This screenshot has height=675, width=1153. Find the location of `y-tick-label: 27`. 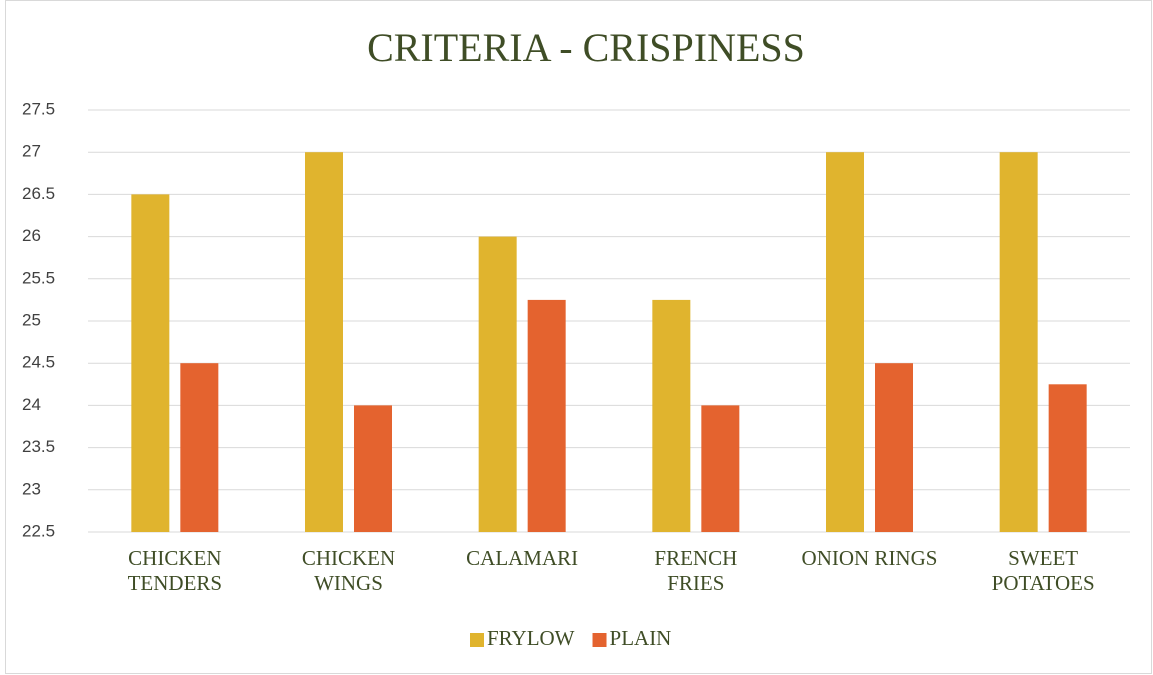

y-tick-label: 27 is located at coordinates (31, 151).